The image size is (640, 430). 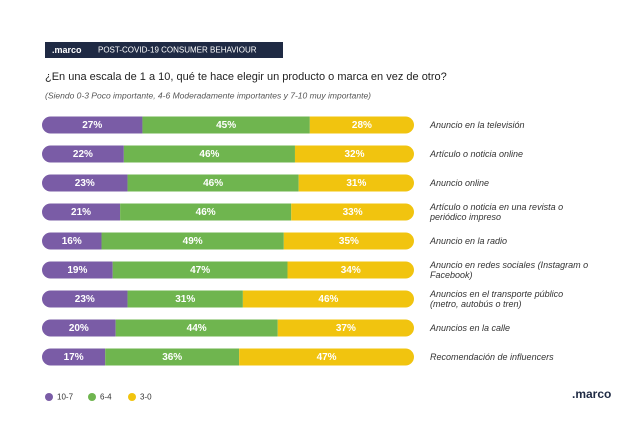 What do you see at coordinates (460, 183) in the screenshot?
I see `category-label: Anuncio online` at bounding box center [460, 183].